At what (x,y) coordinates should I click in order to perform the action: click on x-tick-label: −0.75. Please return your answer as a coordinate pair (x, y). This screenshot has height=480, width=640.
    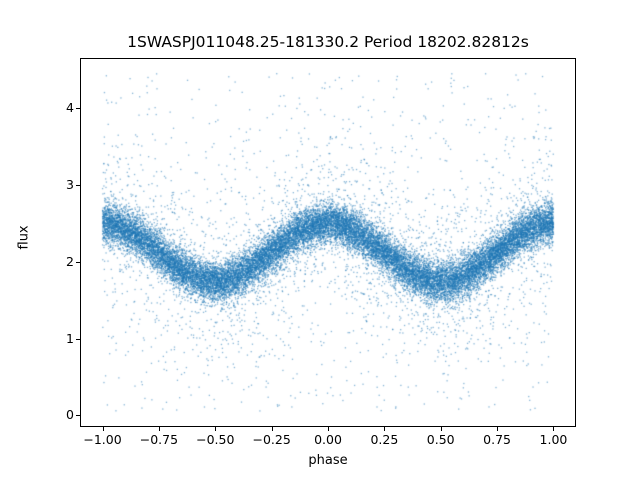
    Looking at the image, I should click on (159, 439).